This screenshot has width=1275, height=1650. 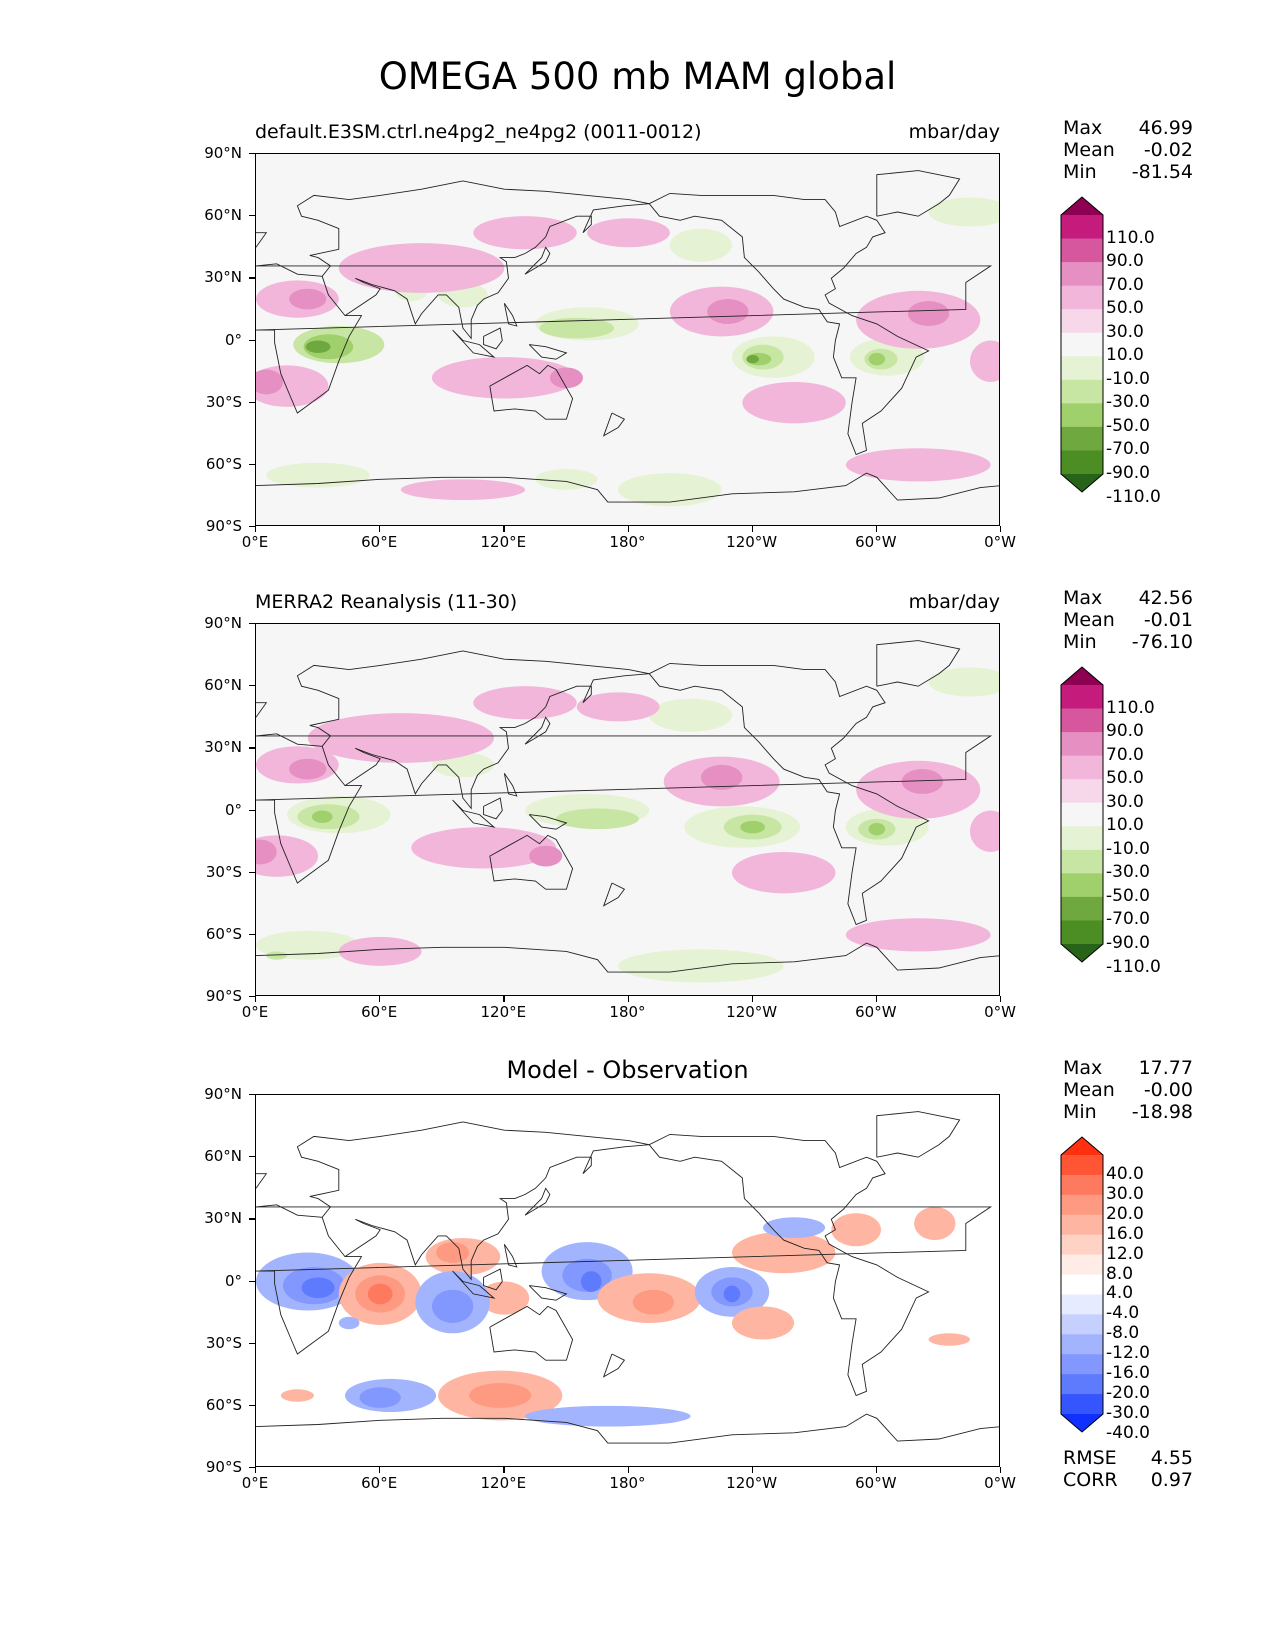 What do you see at coordinates (1165, 598) in the screenshot?
I see `stat-value: 42.56` at bounding box center [1165, 598].